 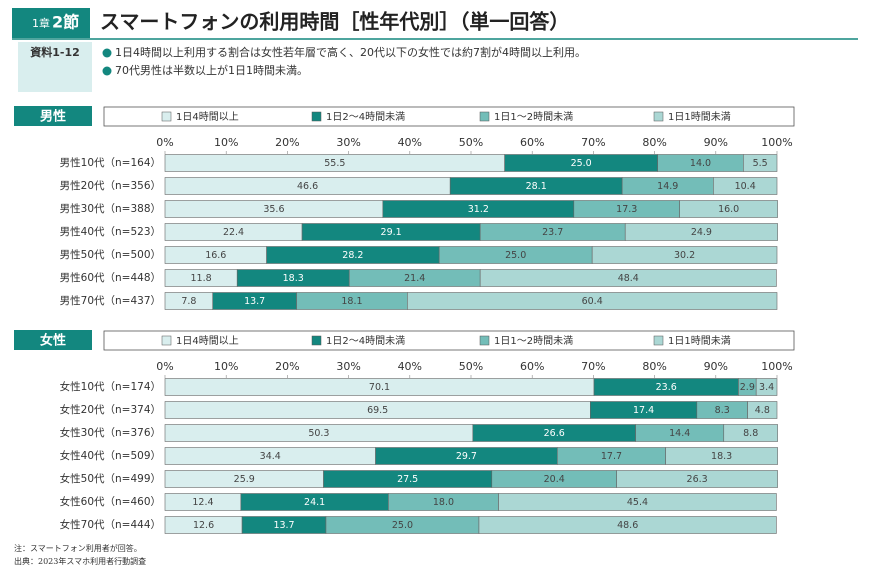 What do you see at coordinates (203, 525) in the screenshot?
I see `value-label: 12.6` at bounding box center [203, 525].